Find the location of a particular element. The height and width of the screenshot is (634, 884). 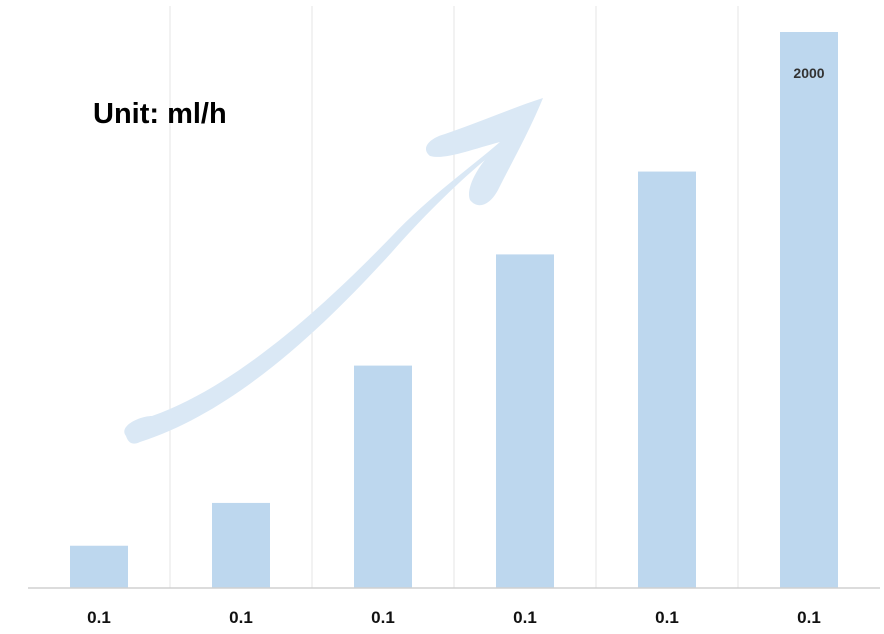

data-labels: 2000 is located at coordinates (808, 73).